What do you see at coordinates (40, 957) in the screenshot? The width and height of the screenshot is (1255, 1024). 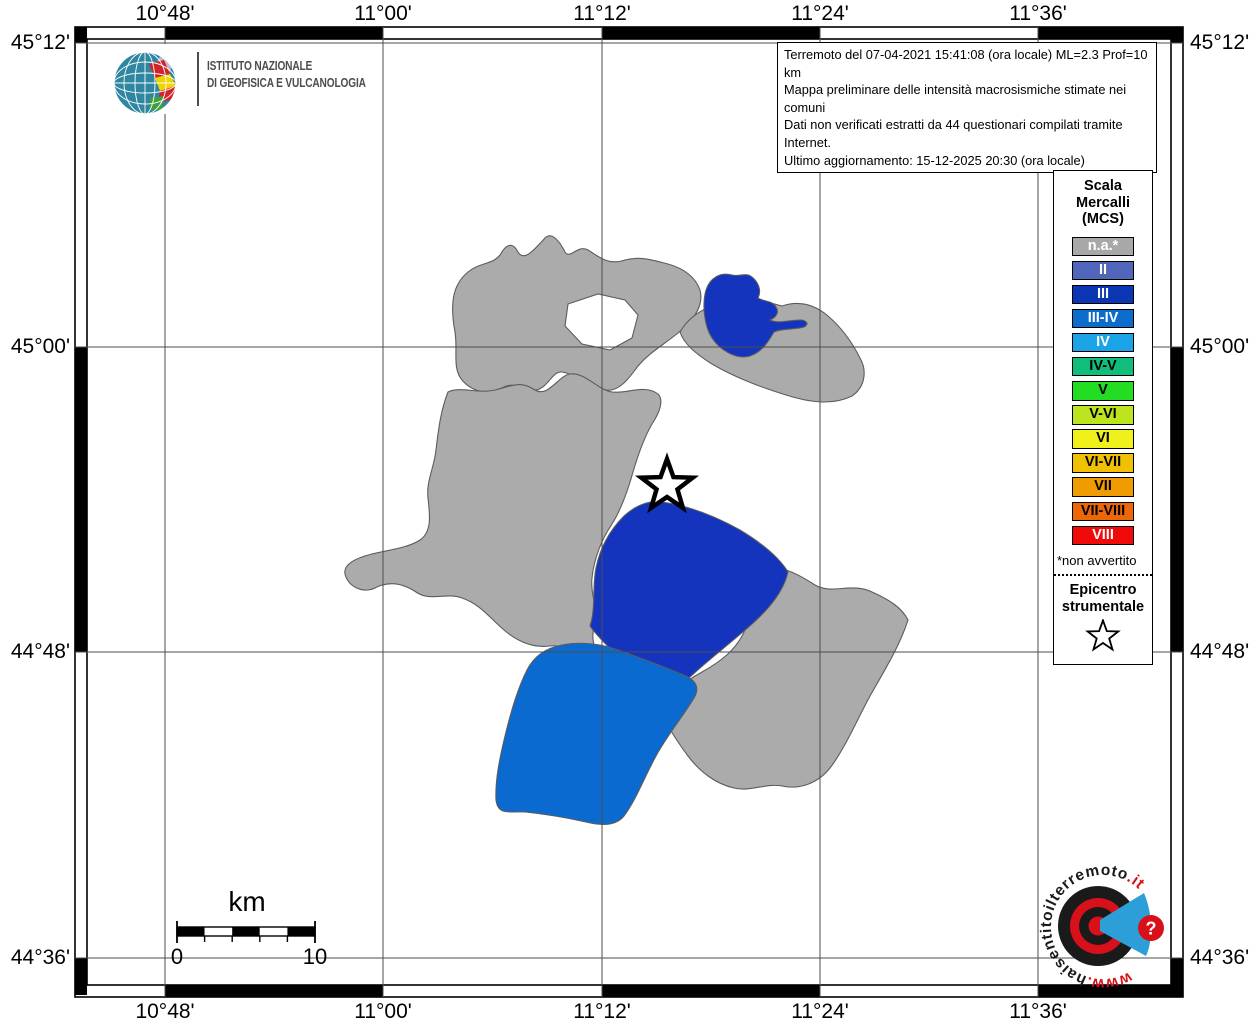 I see `axis-label-left-3: 44°36'` at bounding box center [40, 957].